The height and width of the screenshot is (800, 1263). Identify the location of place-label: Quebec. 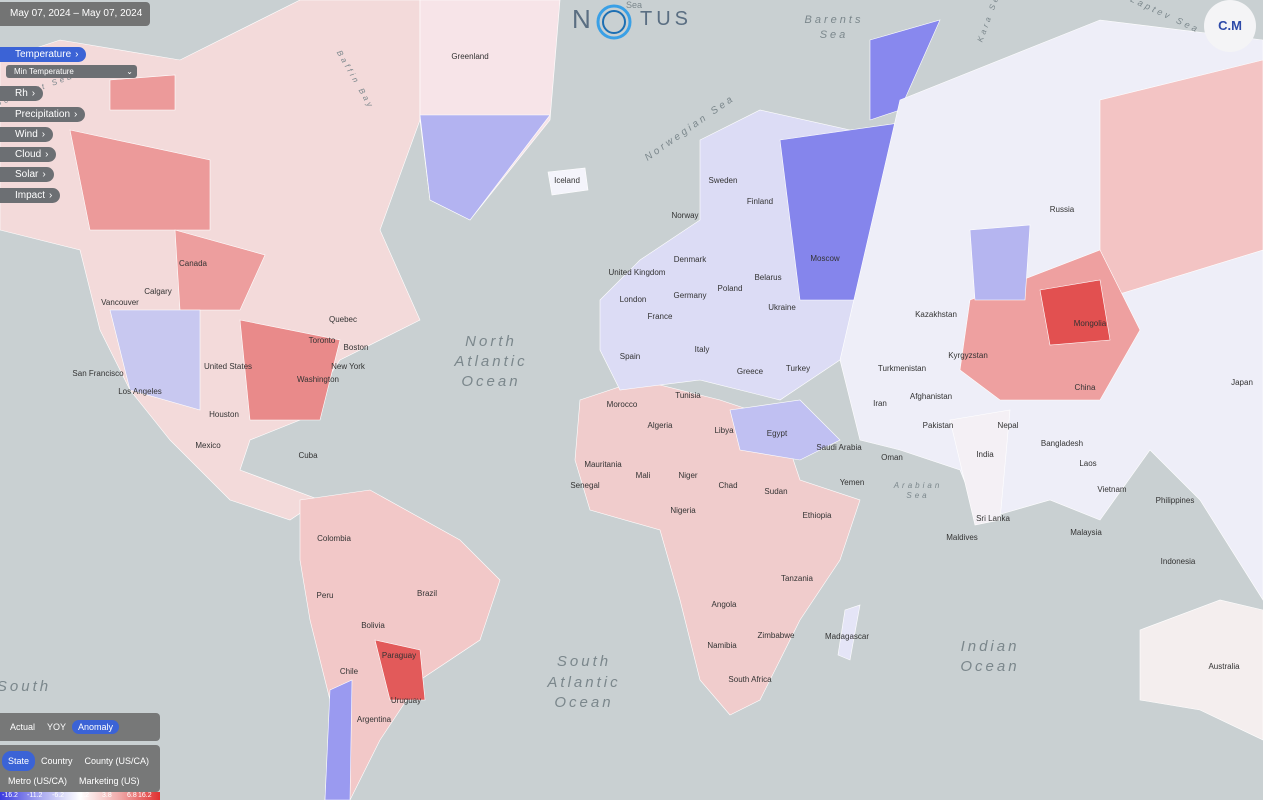
(343, 319).